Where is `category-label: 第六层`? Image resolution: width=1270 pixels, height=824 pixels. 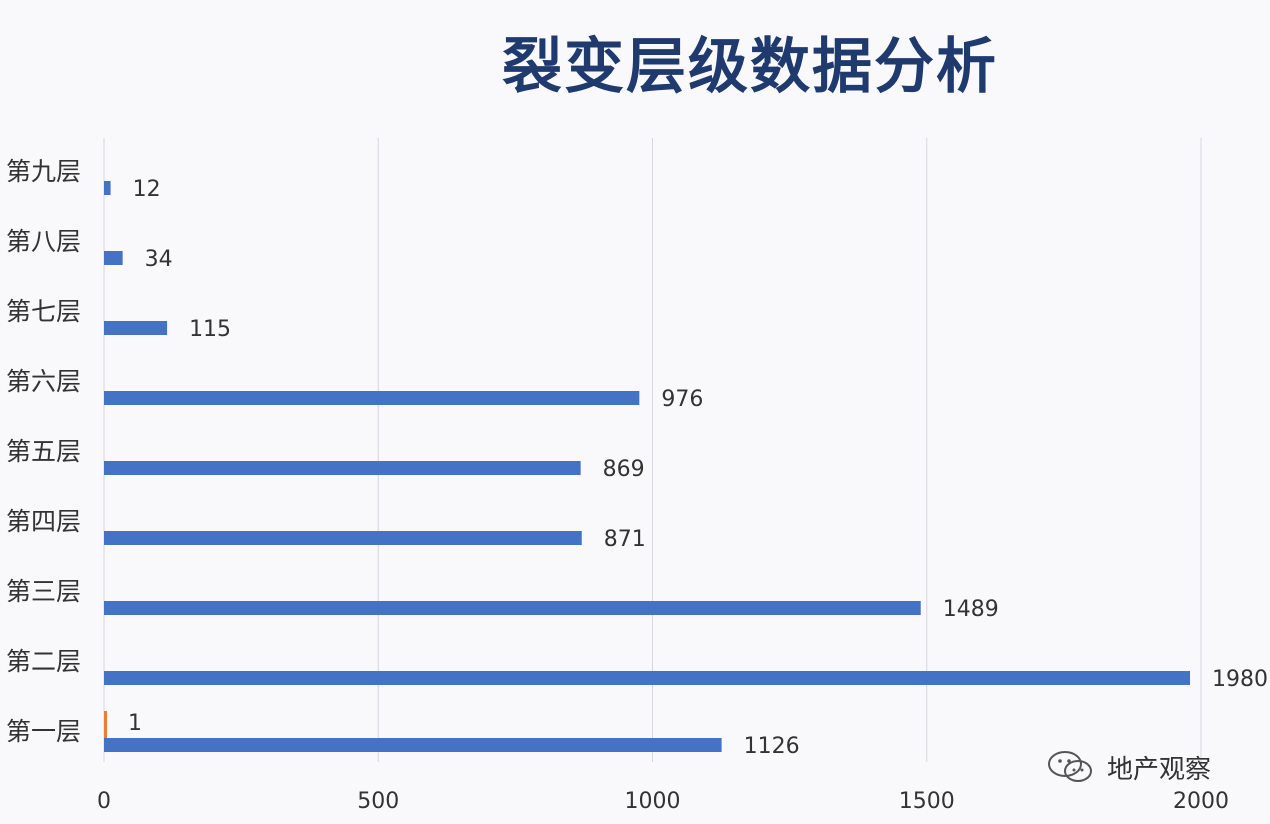 category-label: 第六层 is located at coordinates (43, 381).